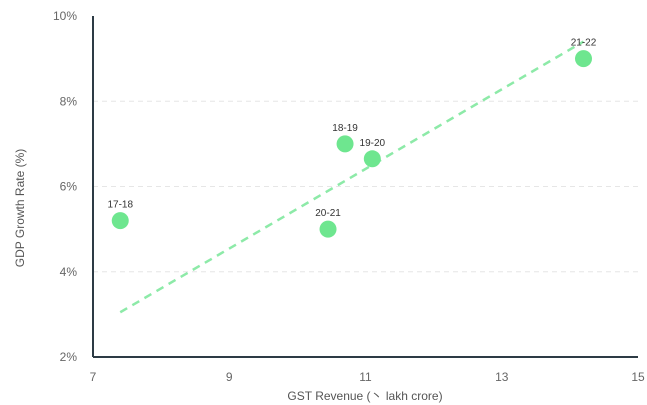 This screenshot has height=405, width=647. Describe the element at coordinates (364, 396) in the screenshot. I see `x-axis-title: GST Revenue (丶 lakh crore)` at that location.